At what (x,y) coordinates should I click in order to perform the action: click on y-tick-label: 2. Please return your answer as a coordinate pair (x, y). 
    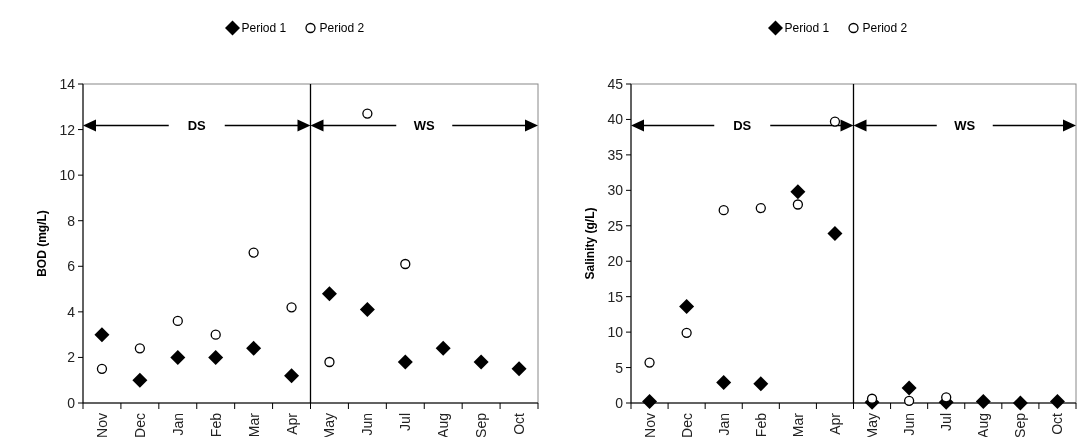
    Looking at the image, I should click on (71, 357).